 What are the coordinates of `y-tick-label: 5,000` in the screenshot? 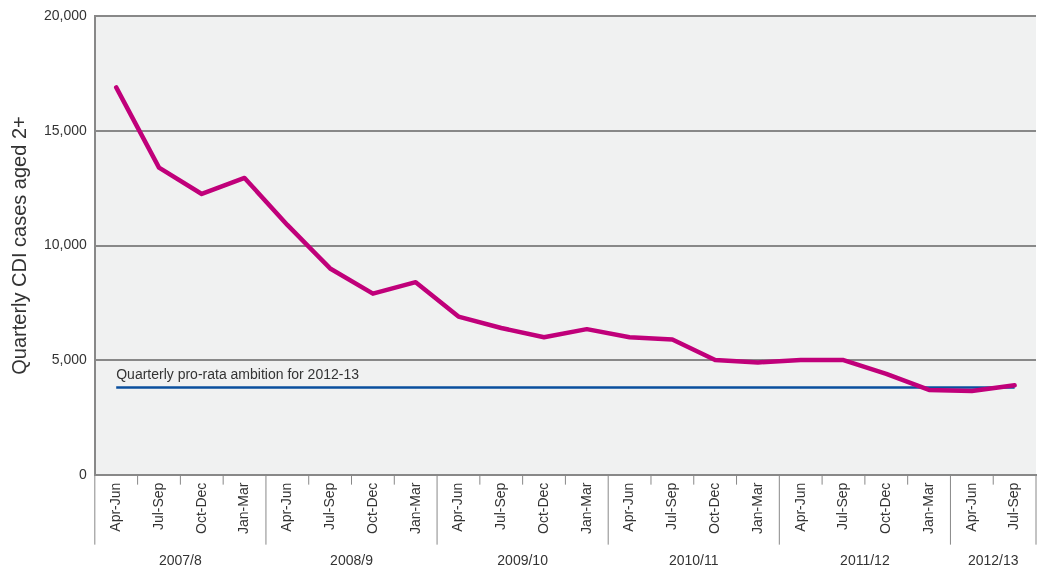 It's located at (69, 358).